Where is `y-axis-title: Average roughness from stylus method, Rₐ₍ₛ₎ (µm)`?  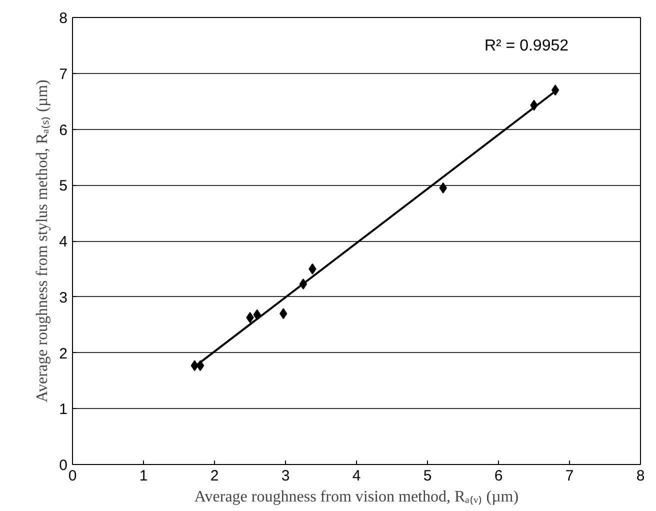 y-axis-title: Average roughness from stylus method, Rₐ₍ₛ₎ (µm) is located at coordinates (43, 241).